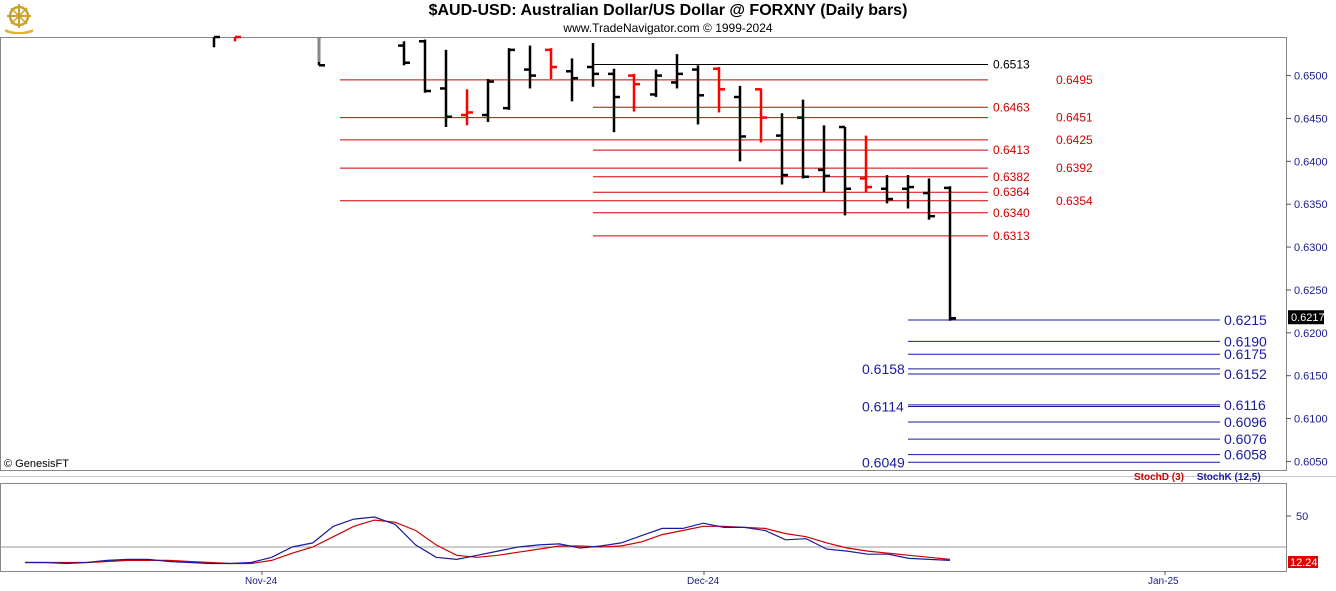 The width and height of the screenshot is (1336, 591). I want to click on support-label: 0.6049, so click(883, 462).